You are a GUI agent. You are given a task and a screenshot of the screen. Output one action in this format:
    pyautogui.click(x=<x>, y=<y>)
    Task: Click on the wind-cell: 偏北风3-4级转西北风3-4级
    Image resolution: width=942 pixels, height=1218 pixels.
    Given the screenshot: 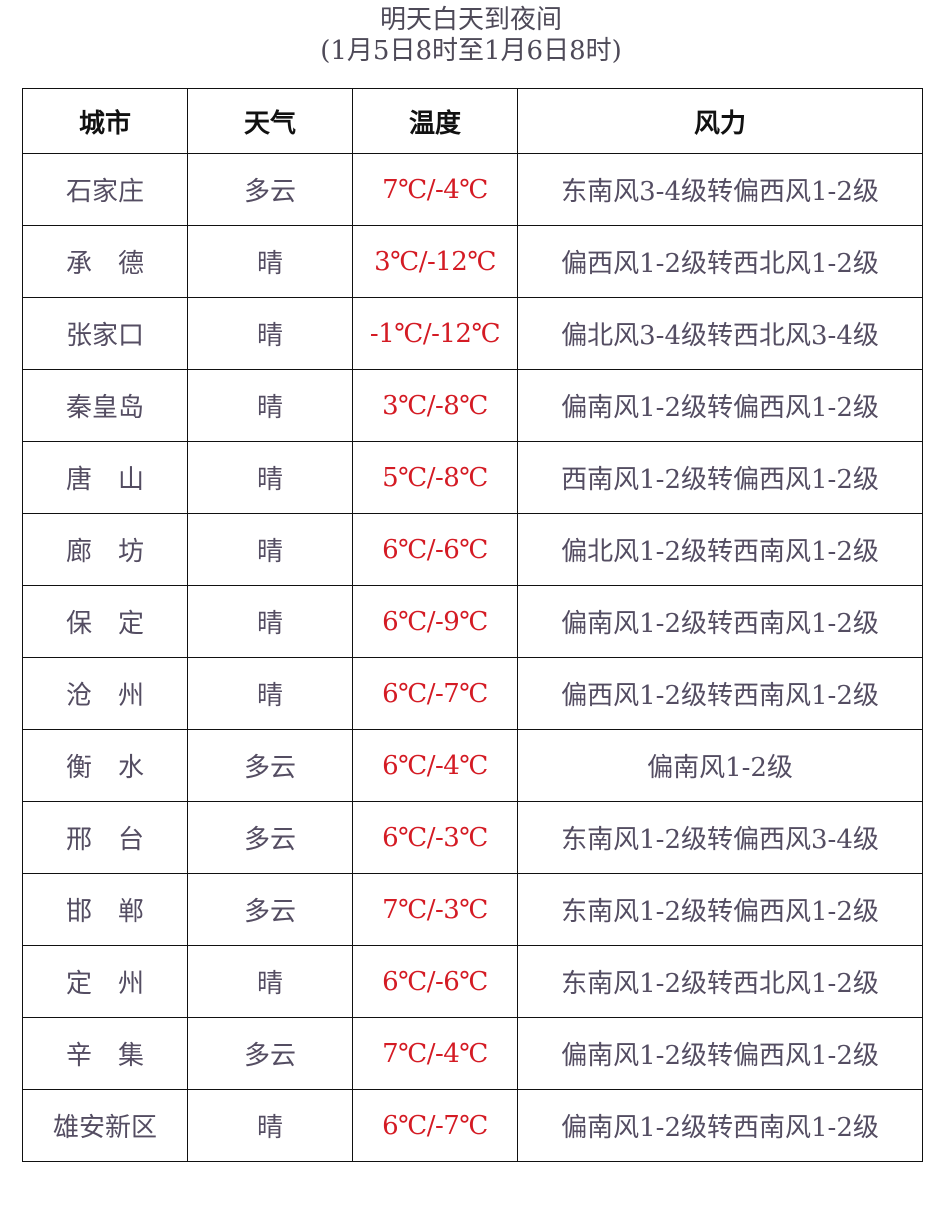 What is the action you would take?
    pyautogui.click(x=720, y=333)
    